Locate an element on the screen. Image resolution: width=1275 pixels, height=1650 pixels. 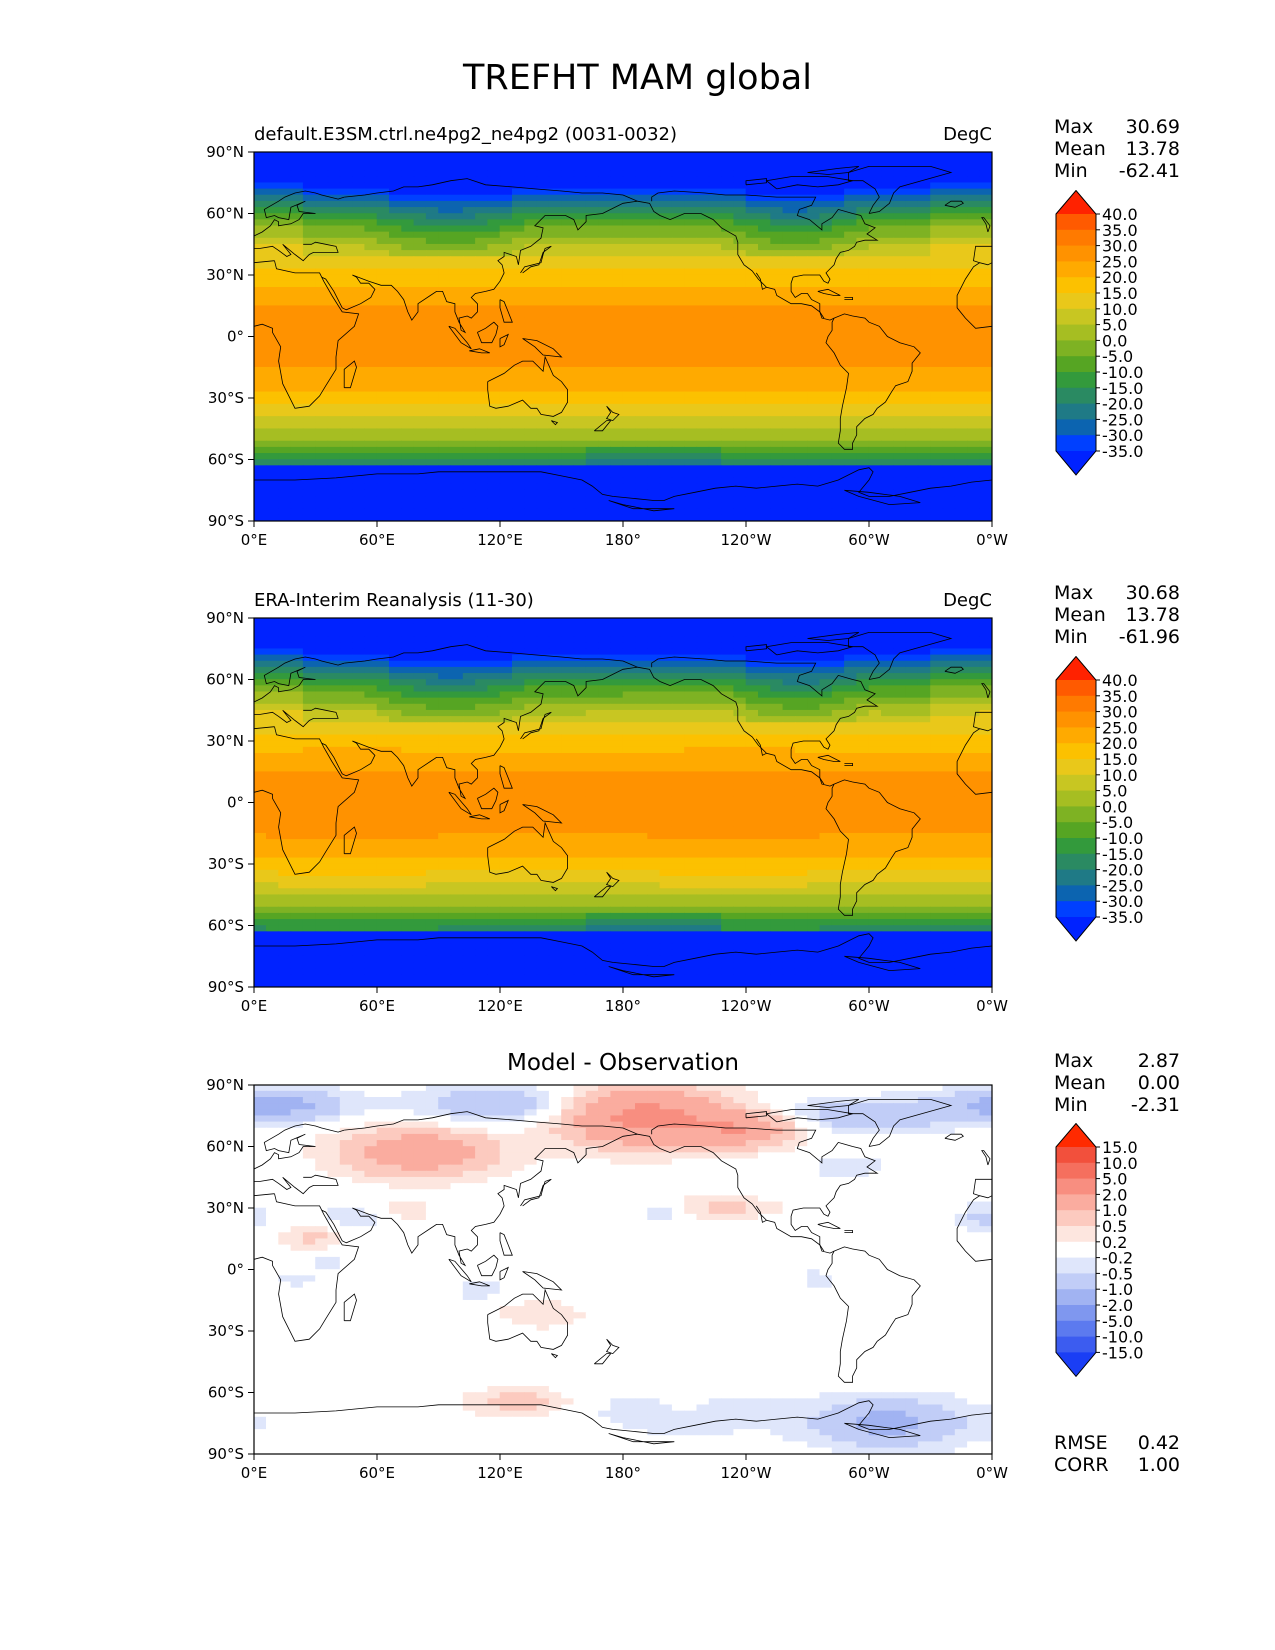
colorbar-label: -35.0 is located at coordinates (1122, 451).